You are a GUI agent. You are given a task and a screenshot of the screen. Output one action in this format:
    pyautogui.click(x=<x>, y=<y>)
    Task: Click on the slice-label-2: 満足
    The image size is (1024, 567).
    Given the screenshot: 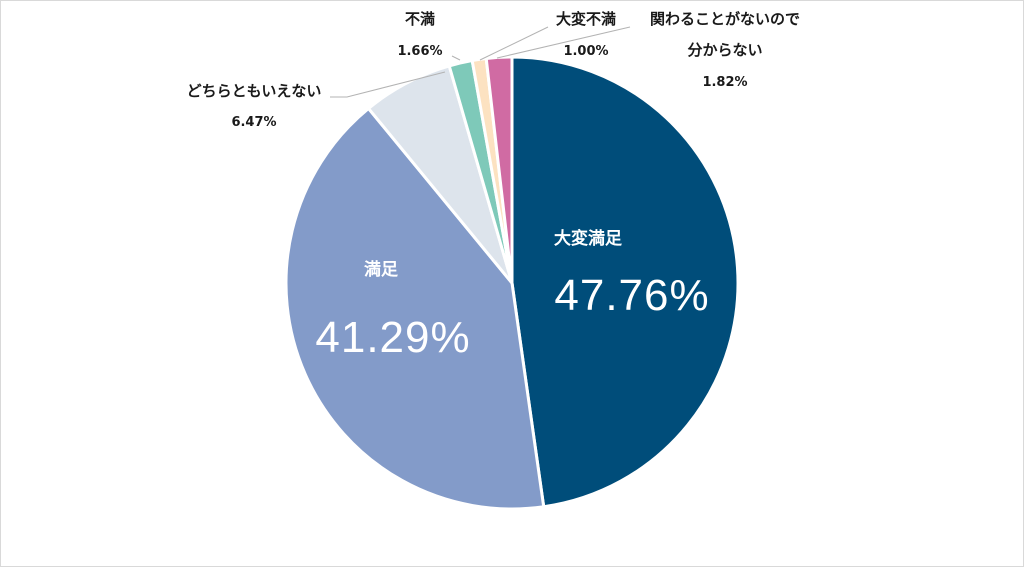 What is the action you would take?
    pyautogui.click(x=381, y=269)
    